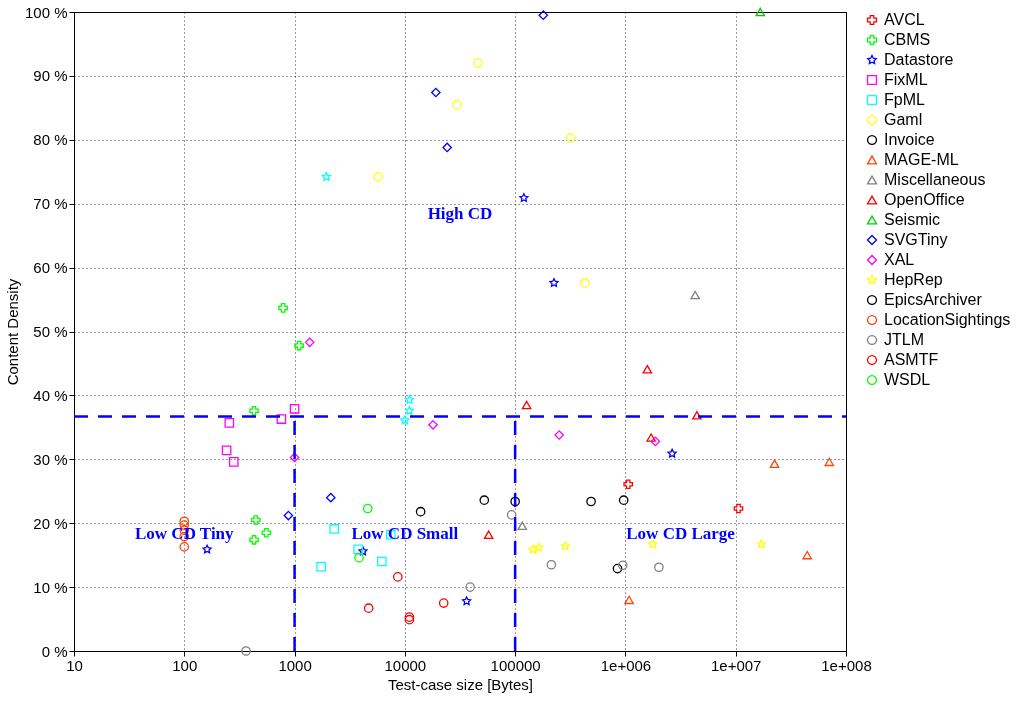 This screenshot has width=1026, height=707. What do you see at coordinates (909, 139) in the screenshot?
I see `legend-label: Invoice` at bounding box center [909, 139].